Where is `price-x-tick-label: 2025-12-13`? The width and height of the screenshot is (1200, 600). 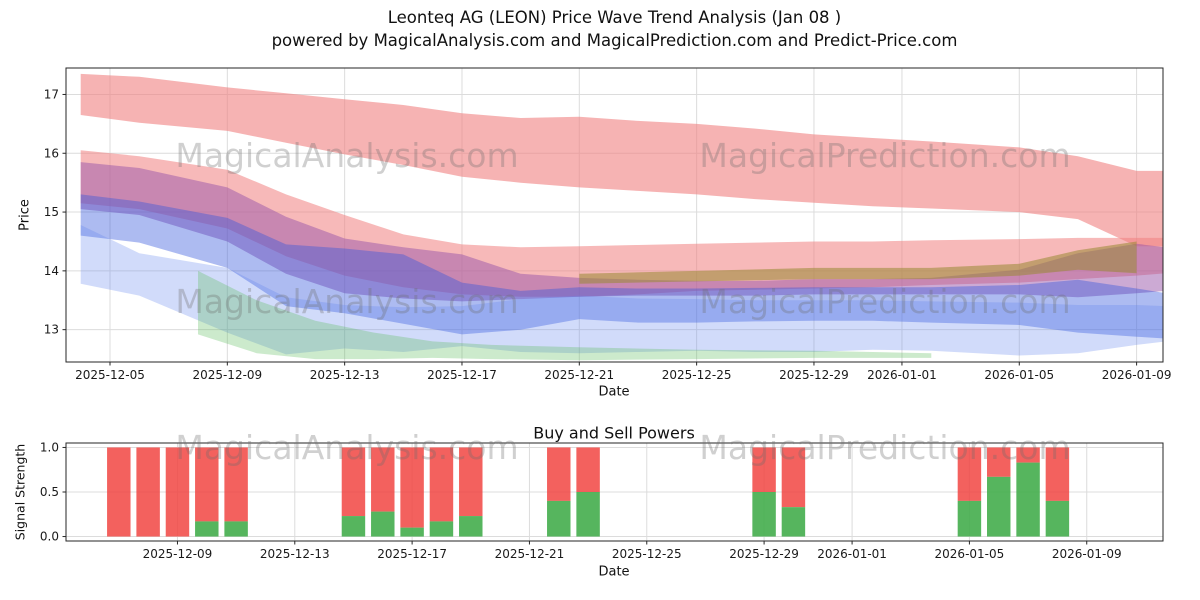
price-x-tick-label: 2025-12-13 is located at coordinates (345, 375).